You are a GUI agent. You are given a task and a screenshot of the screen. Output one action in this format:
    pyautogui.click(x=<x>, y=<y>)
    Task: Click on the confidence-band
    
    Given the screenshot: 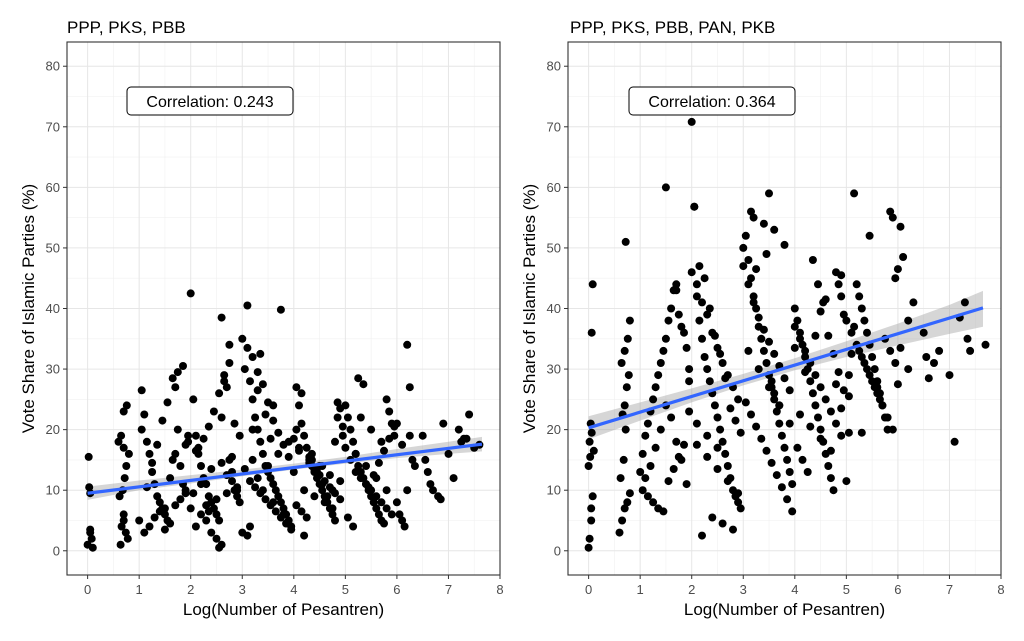 What is the action you would take?
    pyautogui.click(x=785, y=365)
    